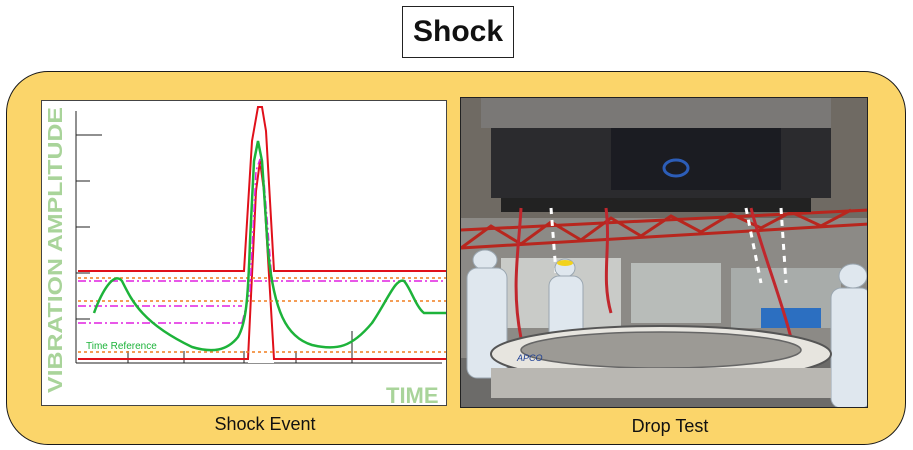 This screenshot has width=913, height=450. I want to click on time-reference-annotation: Time Reference, so click(121, 346).